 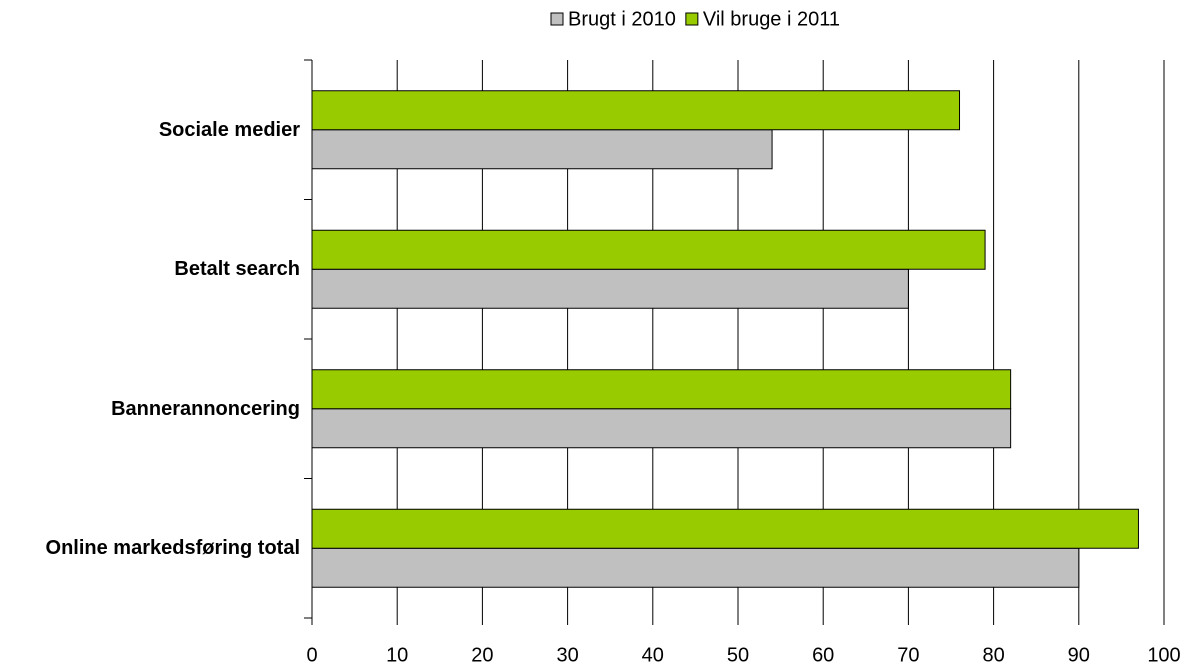 I want to click on x-tick-label: 80, so click(x=993, y=655).